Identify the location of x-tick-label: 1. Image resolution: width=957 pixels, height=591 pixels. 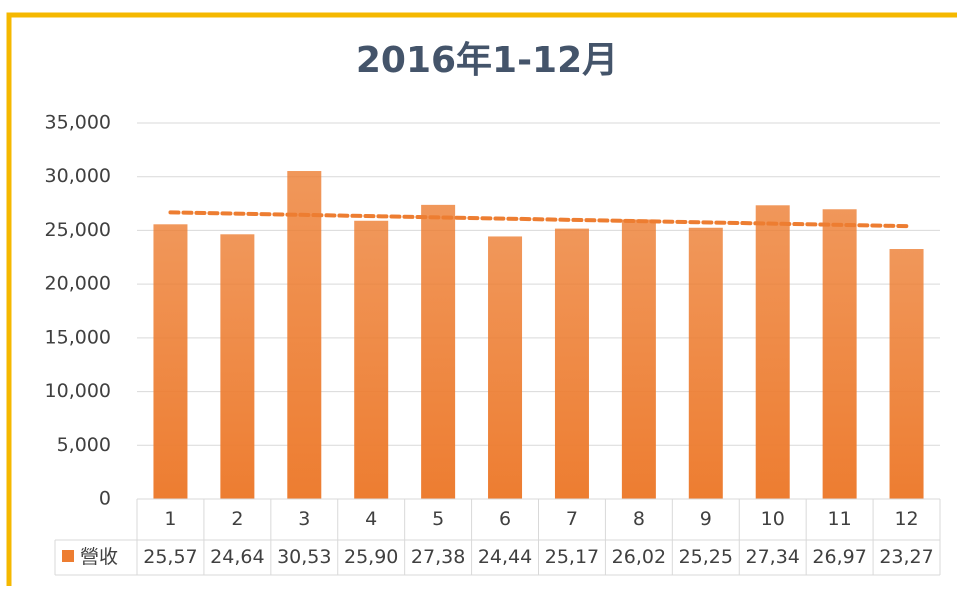
(170, 519).